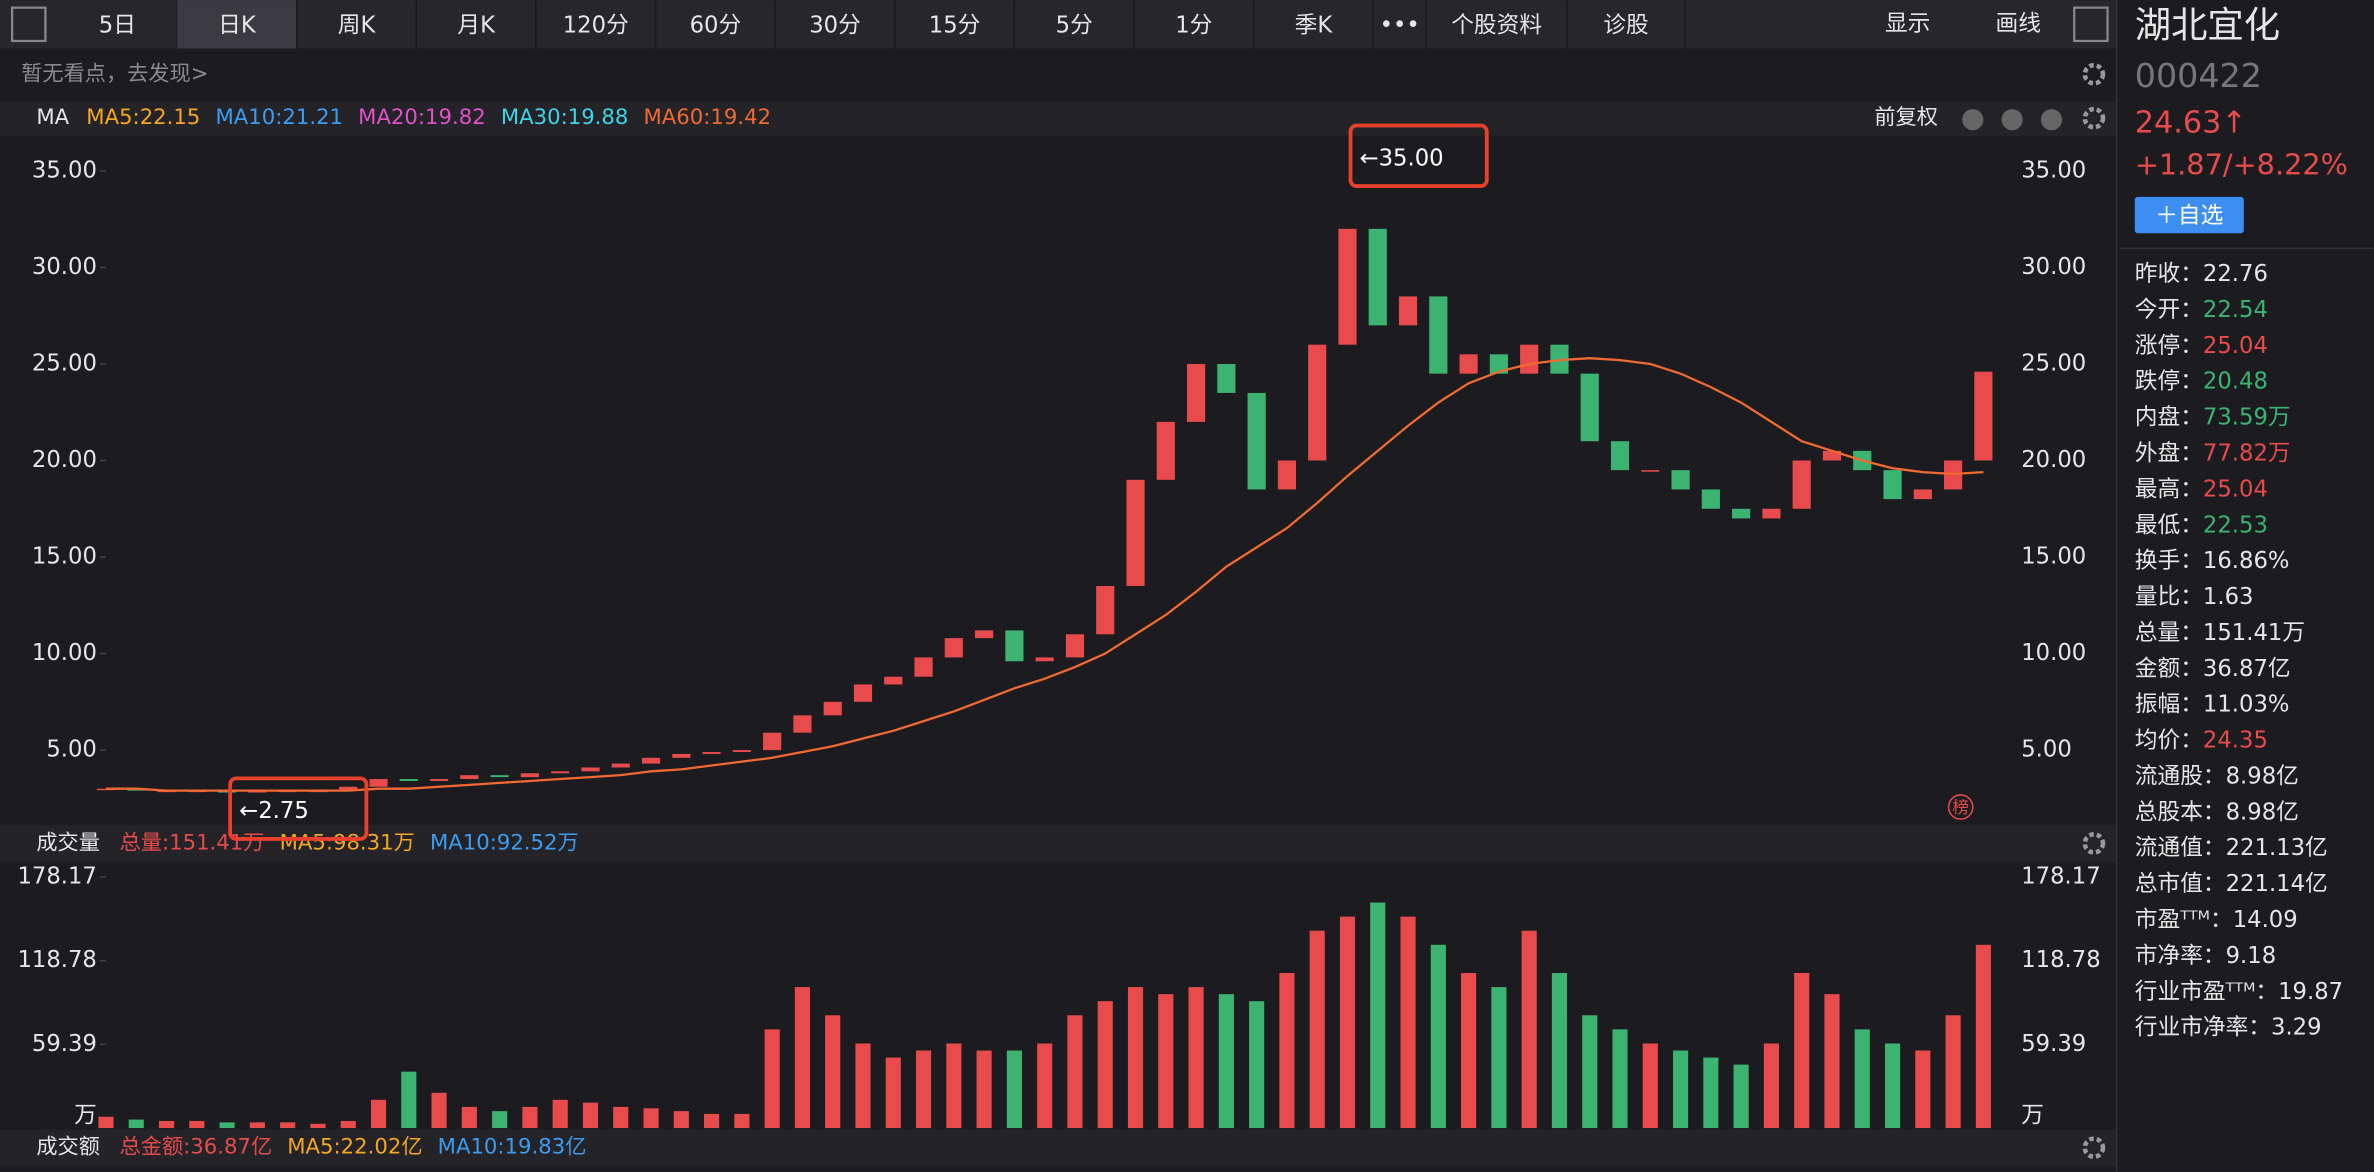  Describe the element at coordinates (2246, 704) in the screenshot. I see `stat-value: 11.03%` at that location.